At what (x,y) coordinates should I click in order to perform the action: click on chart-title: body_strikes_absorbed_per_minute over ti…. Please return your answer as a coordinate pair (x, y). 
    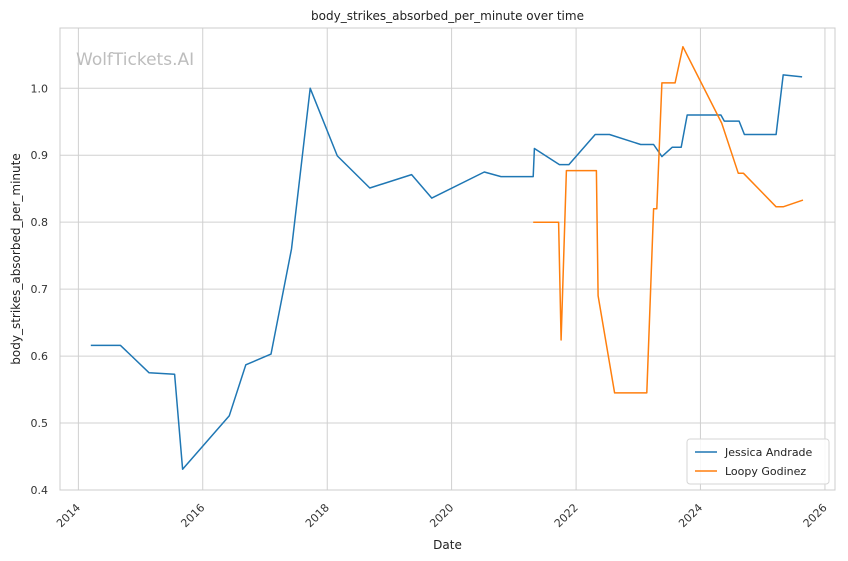
    Looking at the image, I should click on (447, 16).